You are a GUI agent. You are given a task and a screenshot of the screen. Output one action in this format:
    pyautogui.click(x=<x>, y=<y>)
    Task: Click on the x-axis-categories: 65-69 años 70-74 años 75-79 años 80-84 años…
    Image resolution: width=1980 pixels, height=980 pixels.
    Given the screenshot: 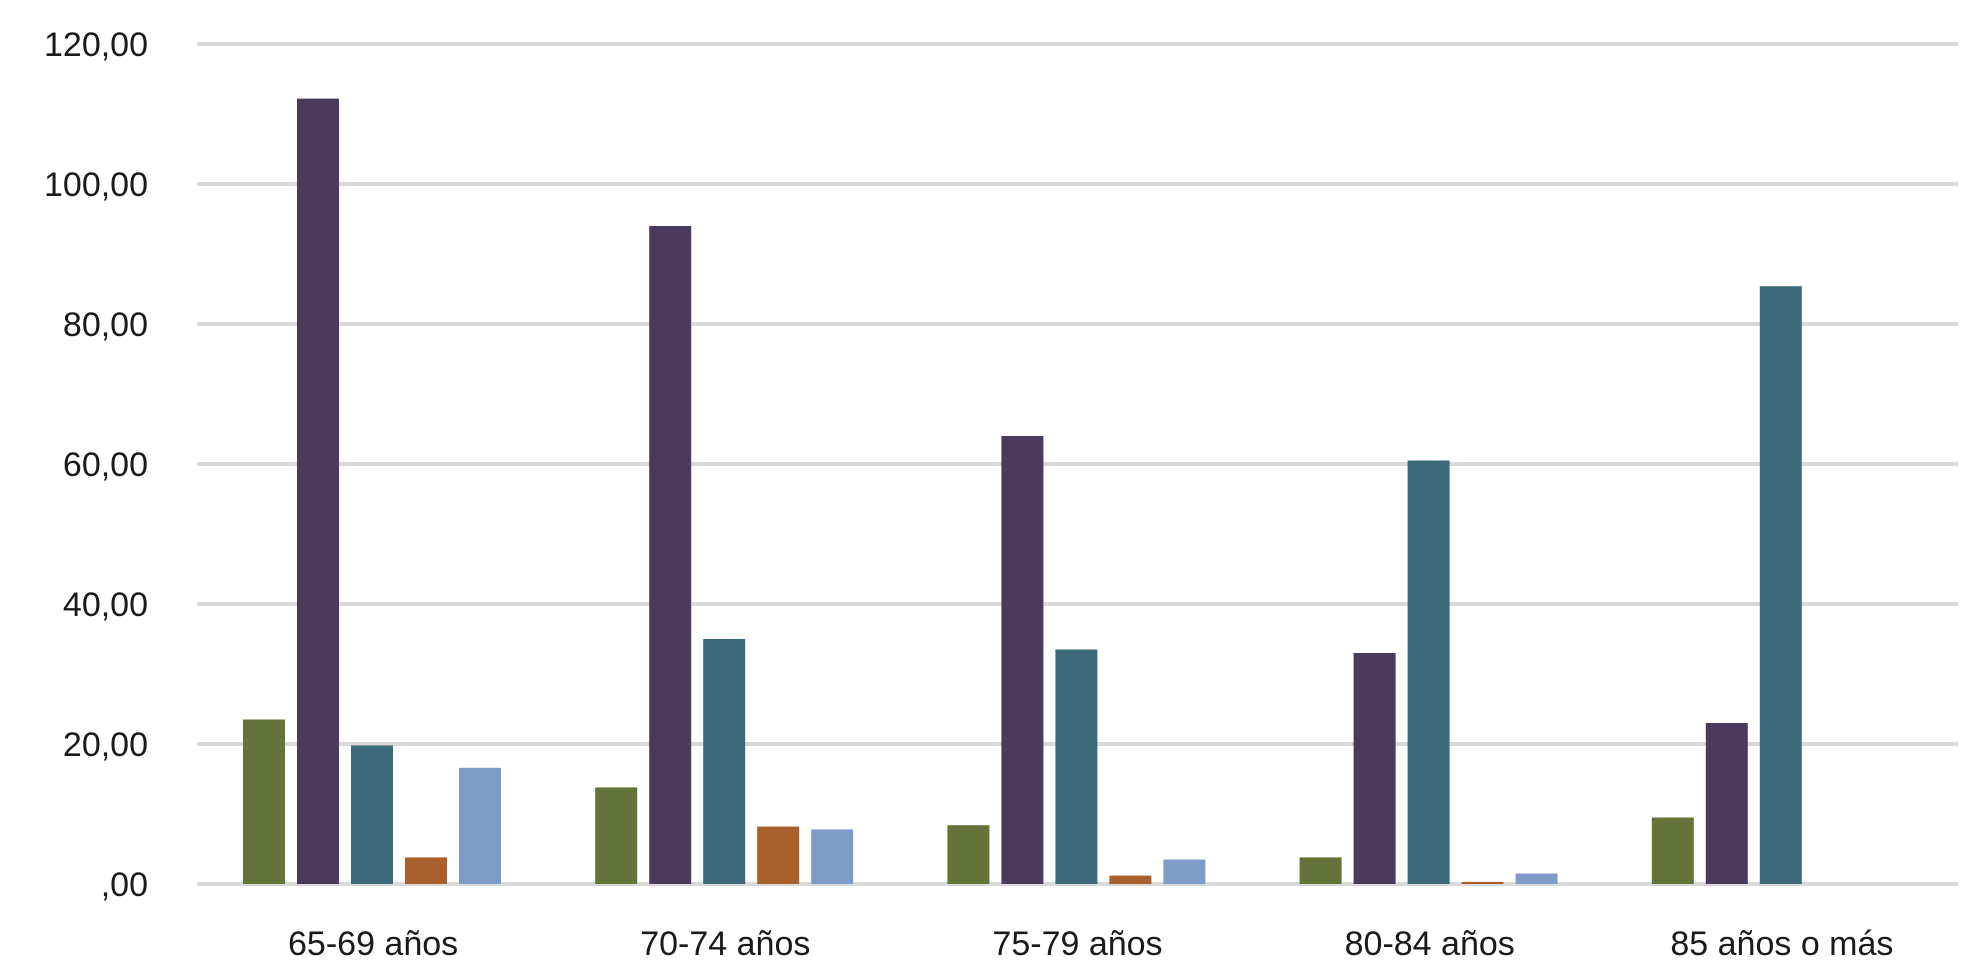 What is the action you would take?
    pyautogui.click(x=1090, y=944)
    